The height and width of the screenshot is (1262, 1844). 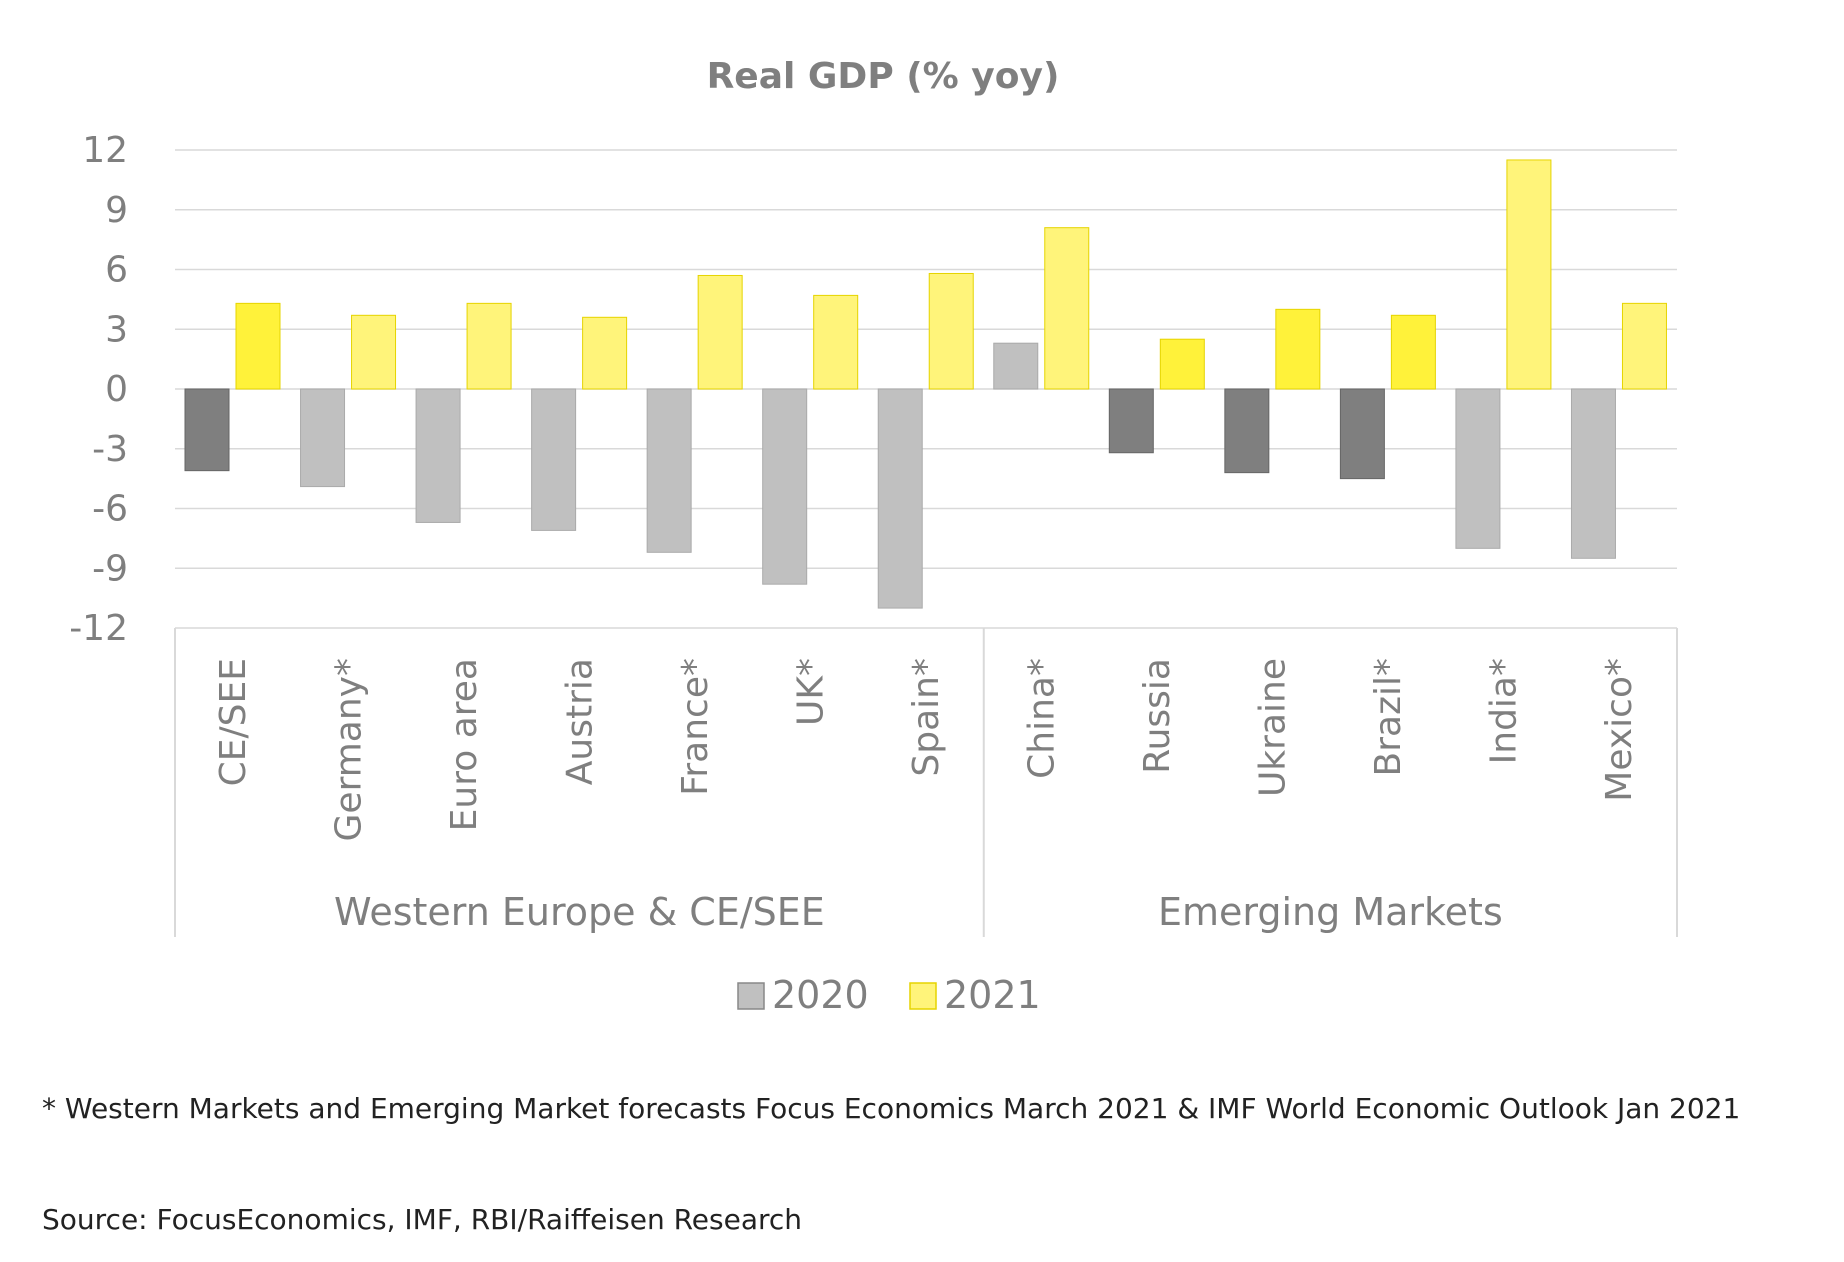 I want to click on bar-2021-germany, so click(x=374, y=352).